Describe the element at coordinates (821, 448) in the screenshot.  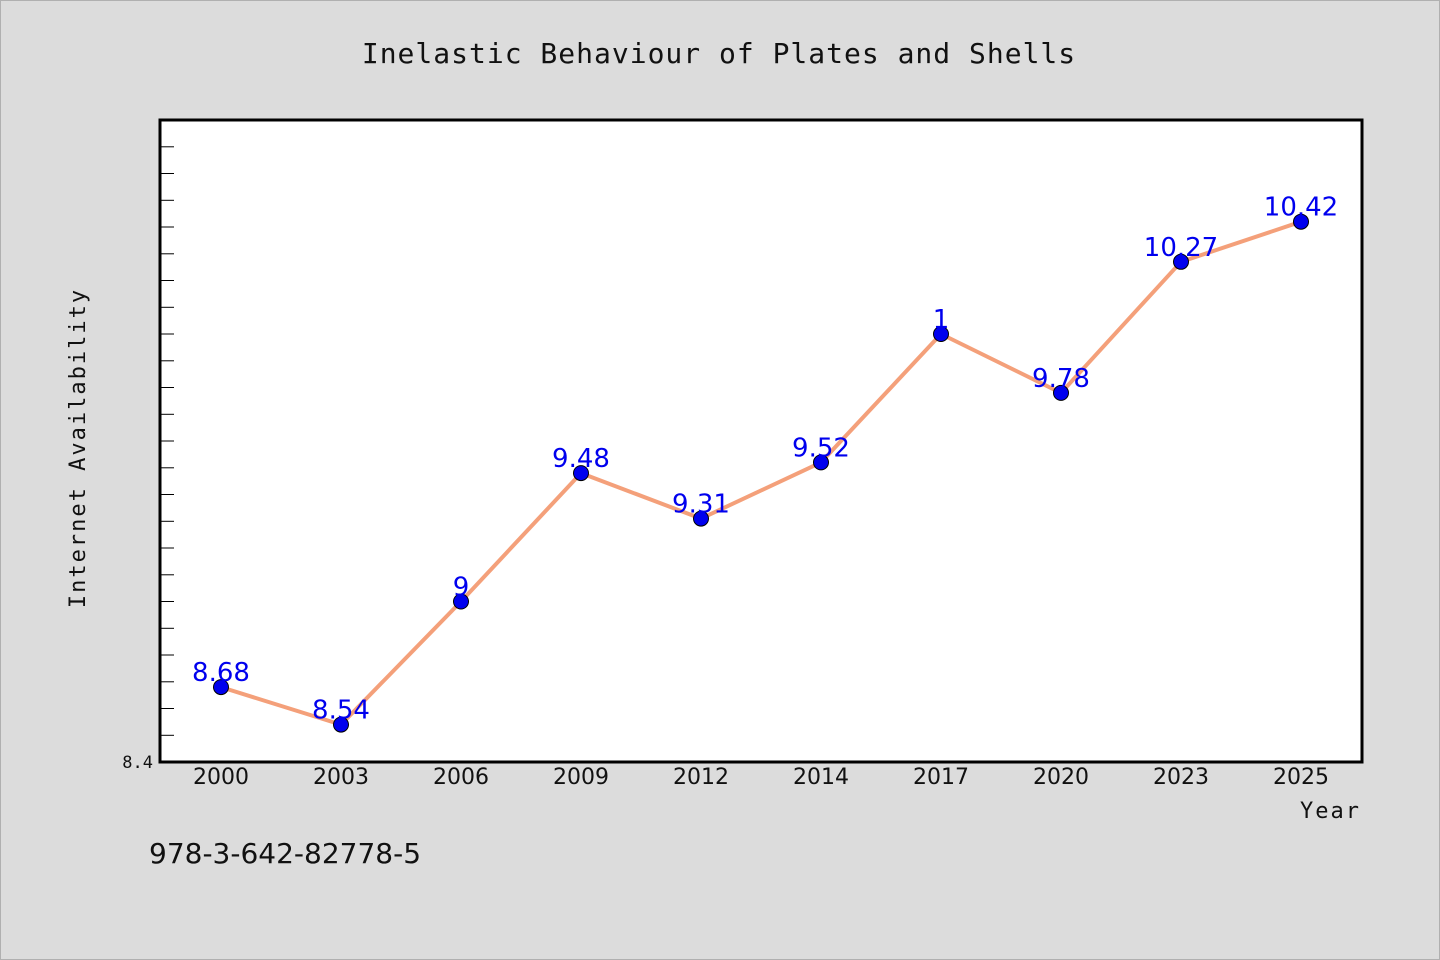
I see `data-label: 9.52` at that location.